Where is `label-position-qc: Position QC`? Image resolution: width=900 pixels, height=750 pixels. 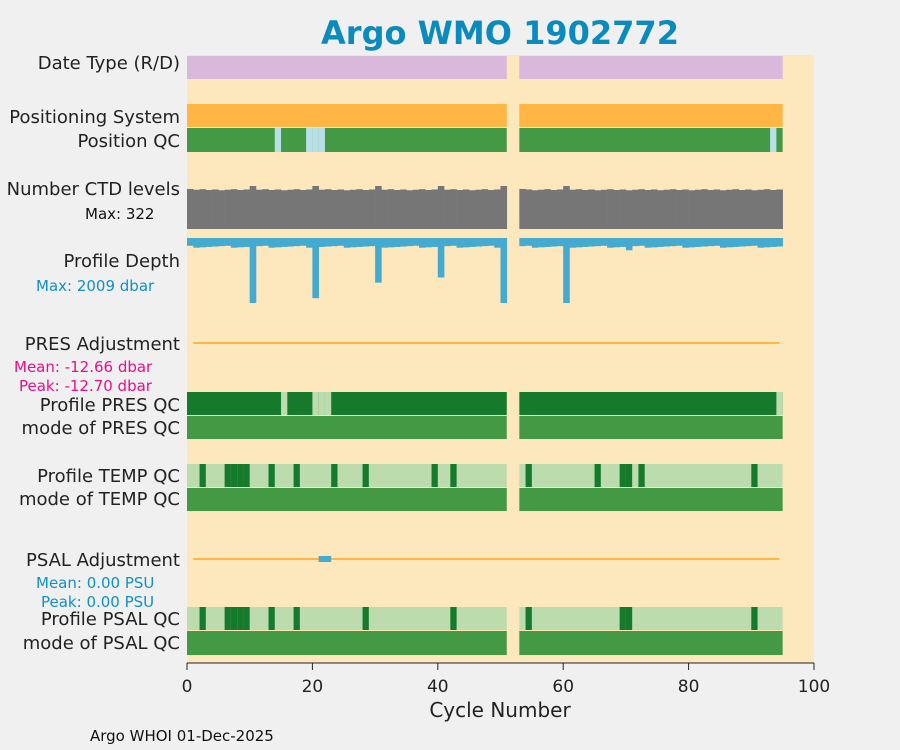 label-position-qc: Position QC is located at coordinates (128, 141).